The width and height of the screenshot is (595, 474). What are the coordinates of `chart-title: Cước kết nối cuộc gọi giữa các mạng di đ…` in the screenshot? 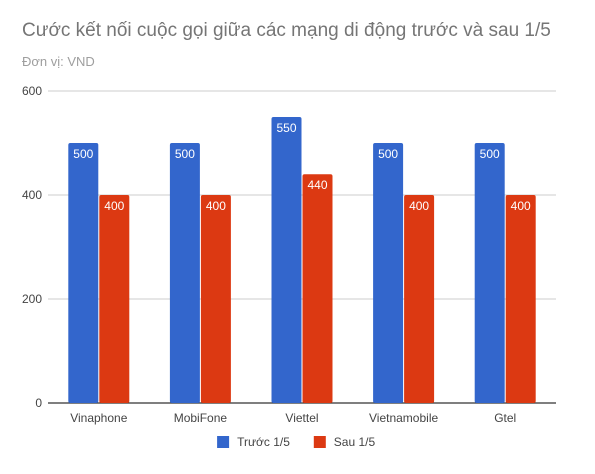 It's located at (286, 30).